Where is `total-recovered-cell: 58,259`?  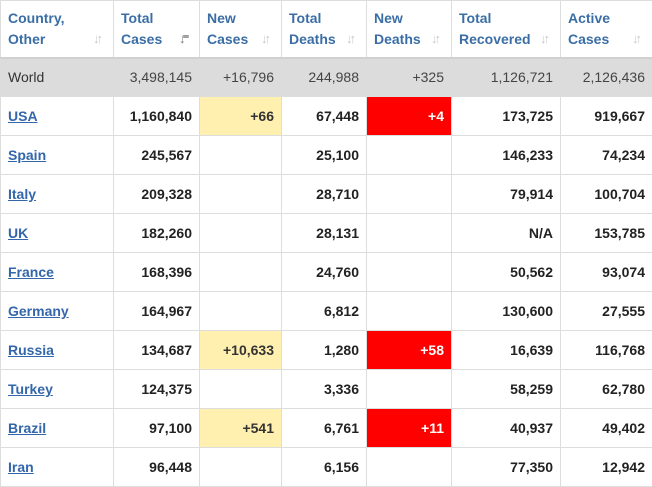
total-recovered-cell: 58,259 is located at coordinates (506, 389).